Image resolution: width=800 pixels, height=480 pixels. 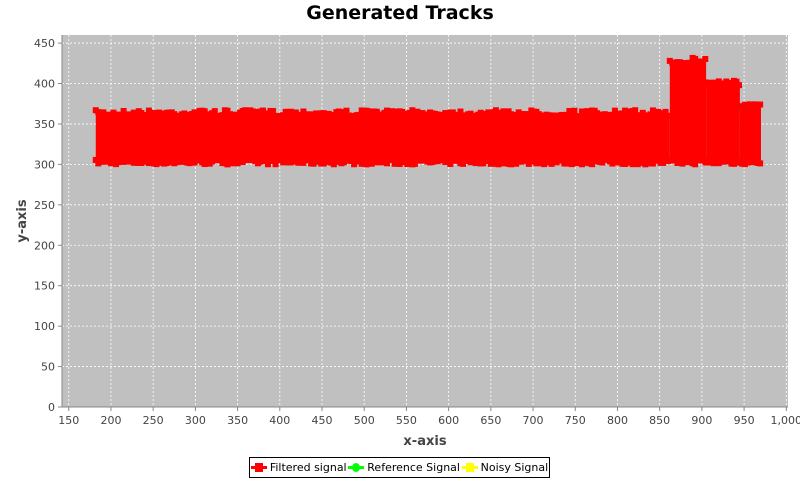 What do you see at coordinates (44, 245) in the screenshot?
I see `y-tick-label: 200` at bounding box center [44, 245].